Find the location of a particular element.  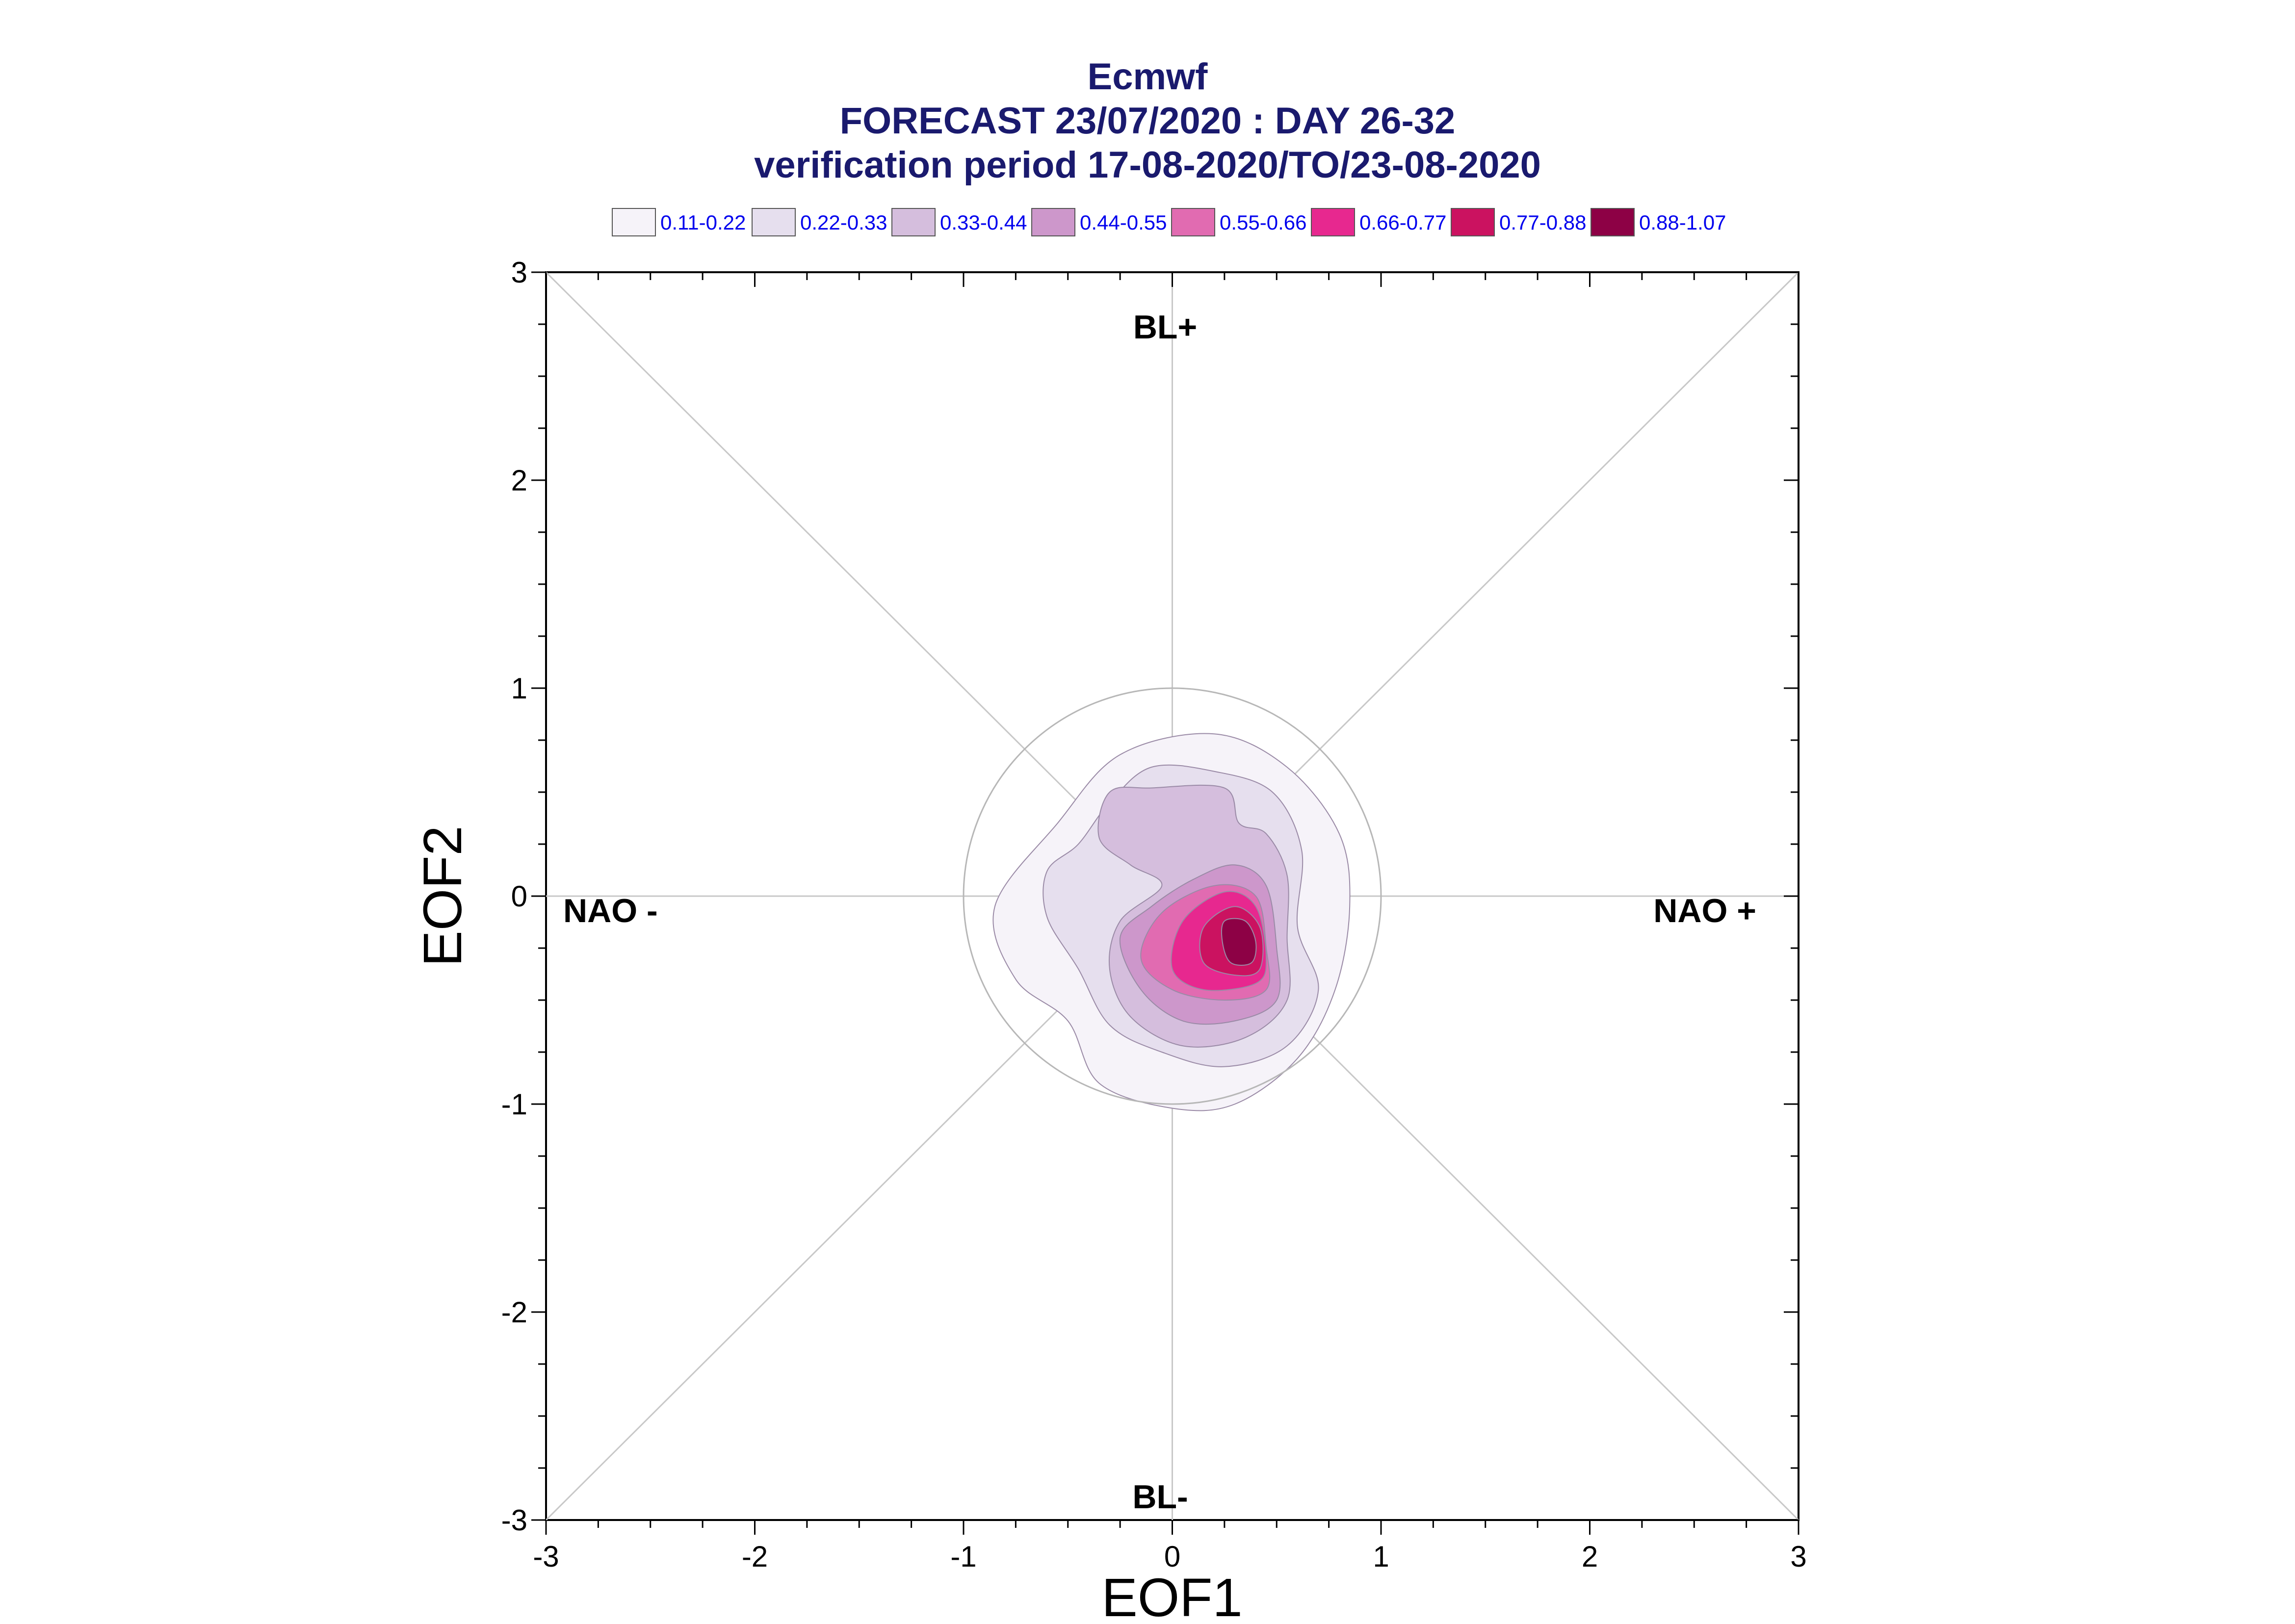

legend-label: 0.44-0.55 is located at coordinates (1123, 222).